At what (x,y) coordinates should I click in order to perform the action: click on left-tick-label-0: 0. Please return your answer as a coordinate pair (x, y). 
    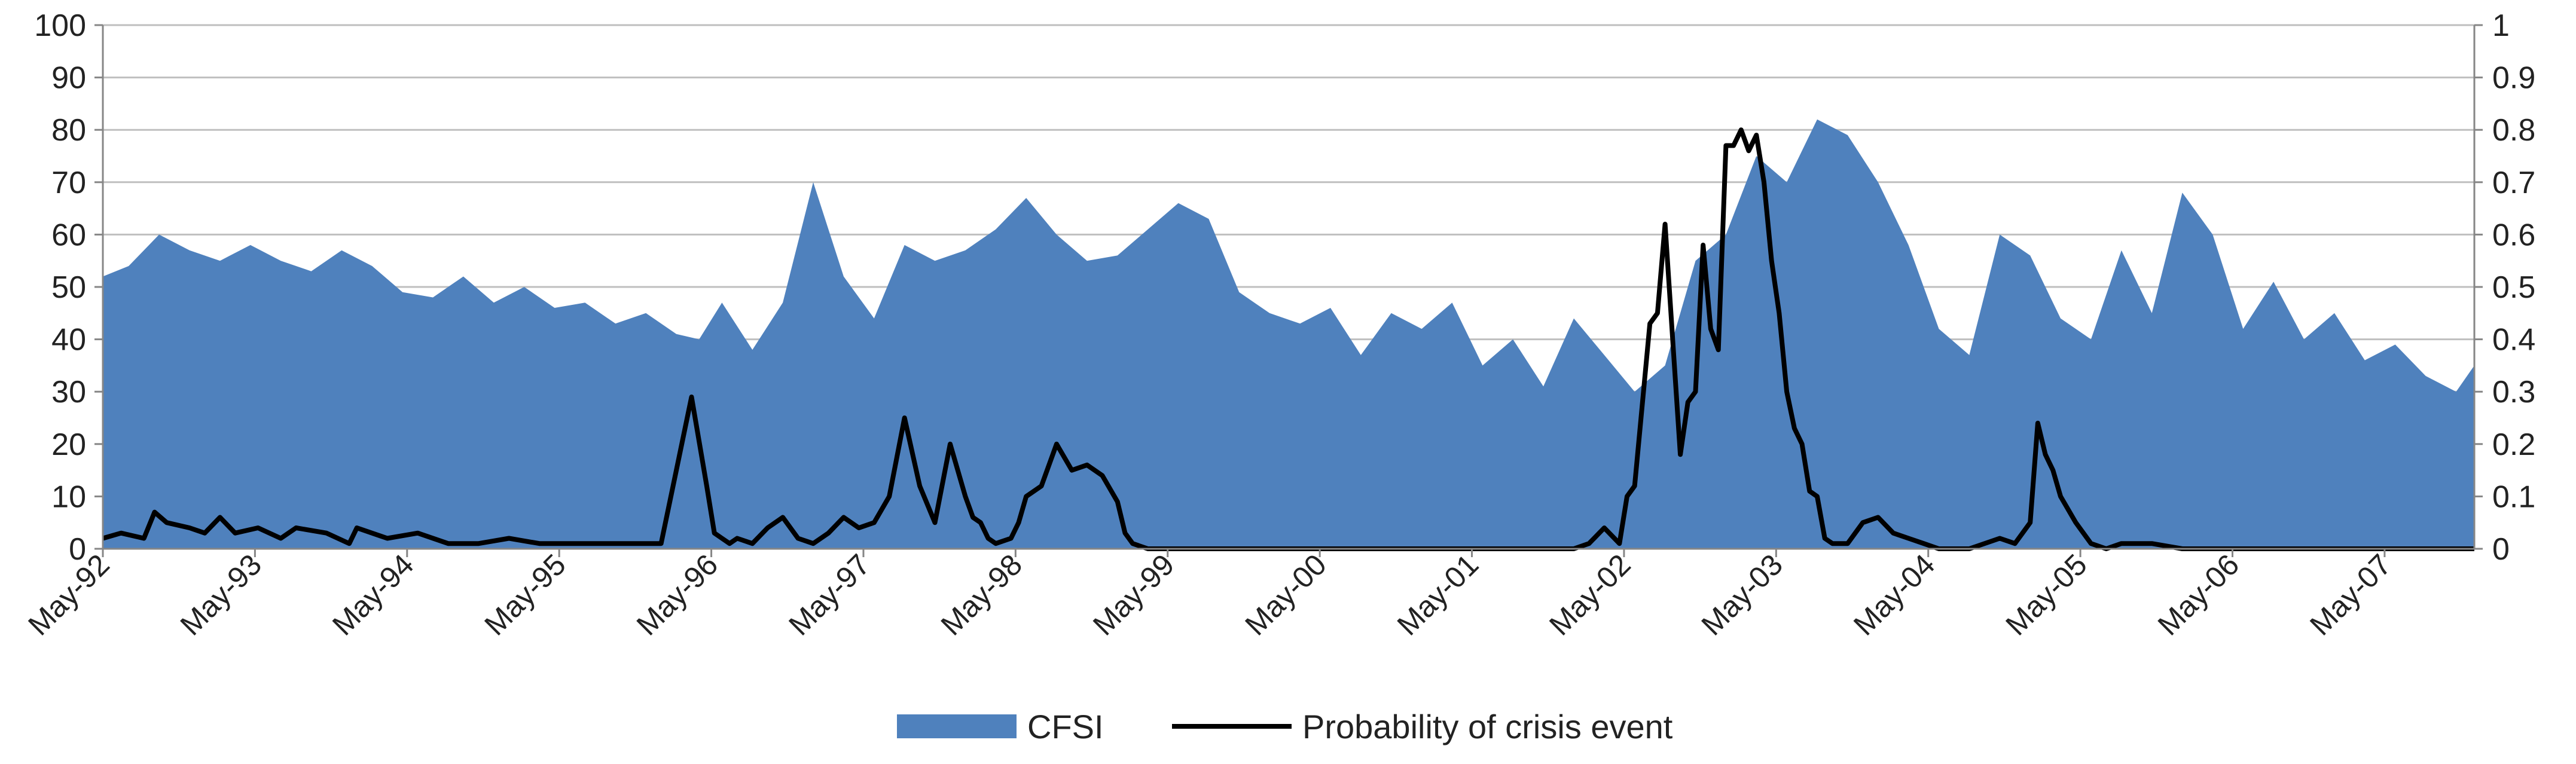
    Looking at the image, I should click on (77, 549).